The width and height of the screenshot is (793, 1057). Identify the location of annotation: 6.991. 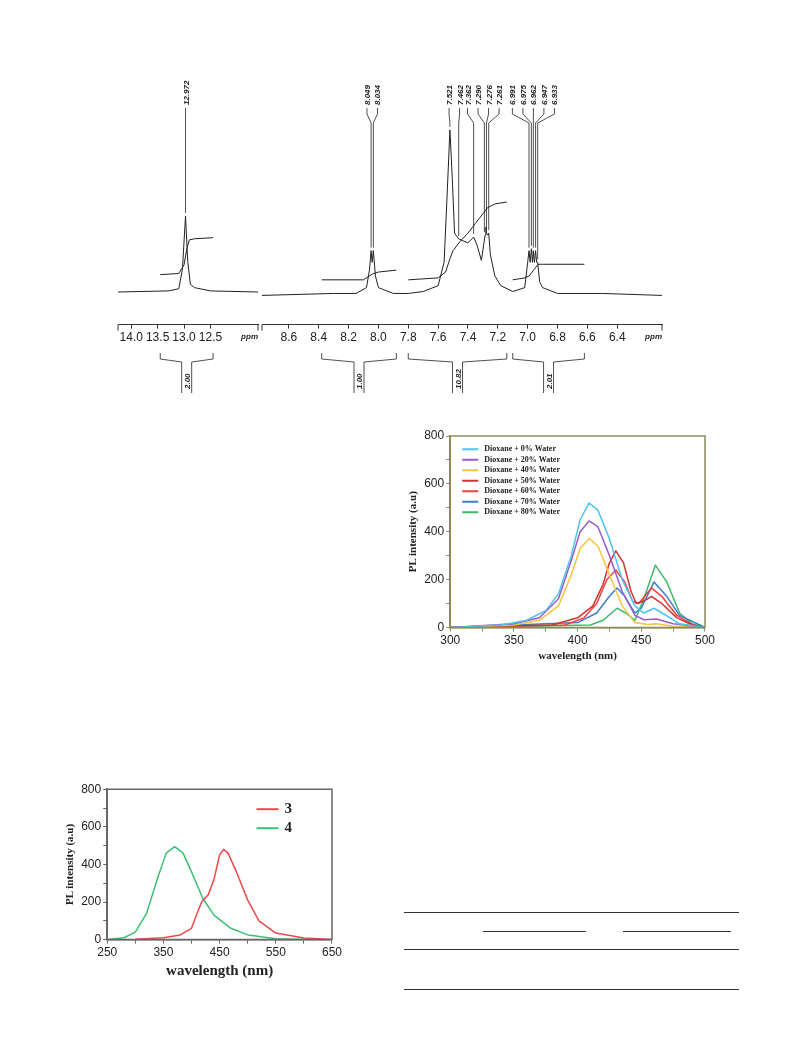
(513, 94).